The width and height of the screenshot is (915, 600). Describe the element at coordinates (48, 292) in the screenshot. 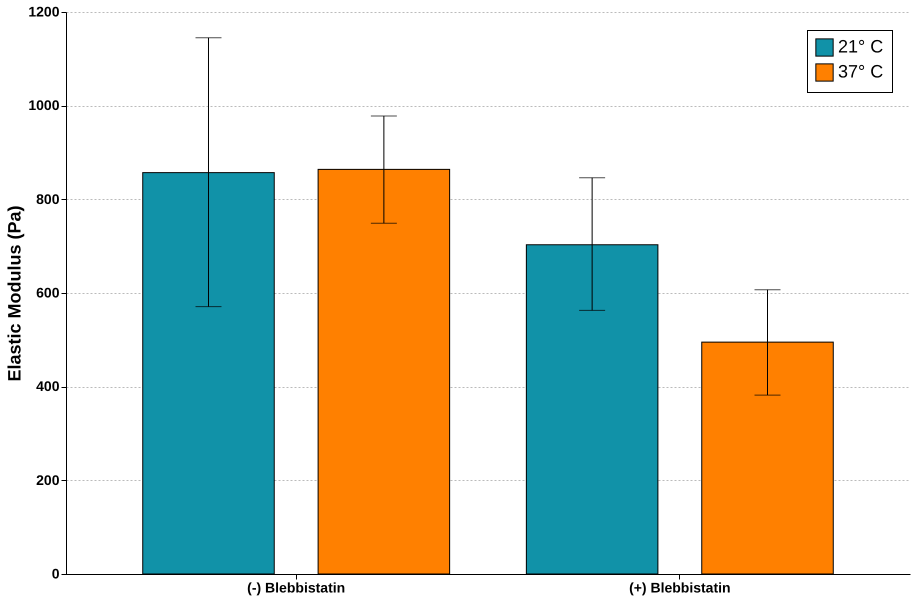

I see `y-tick-label: 600` at that location.